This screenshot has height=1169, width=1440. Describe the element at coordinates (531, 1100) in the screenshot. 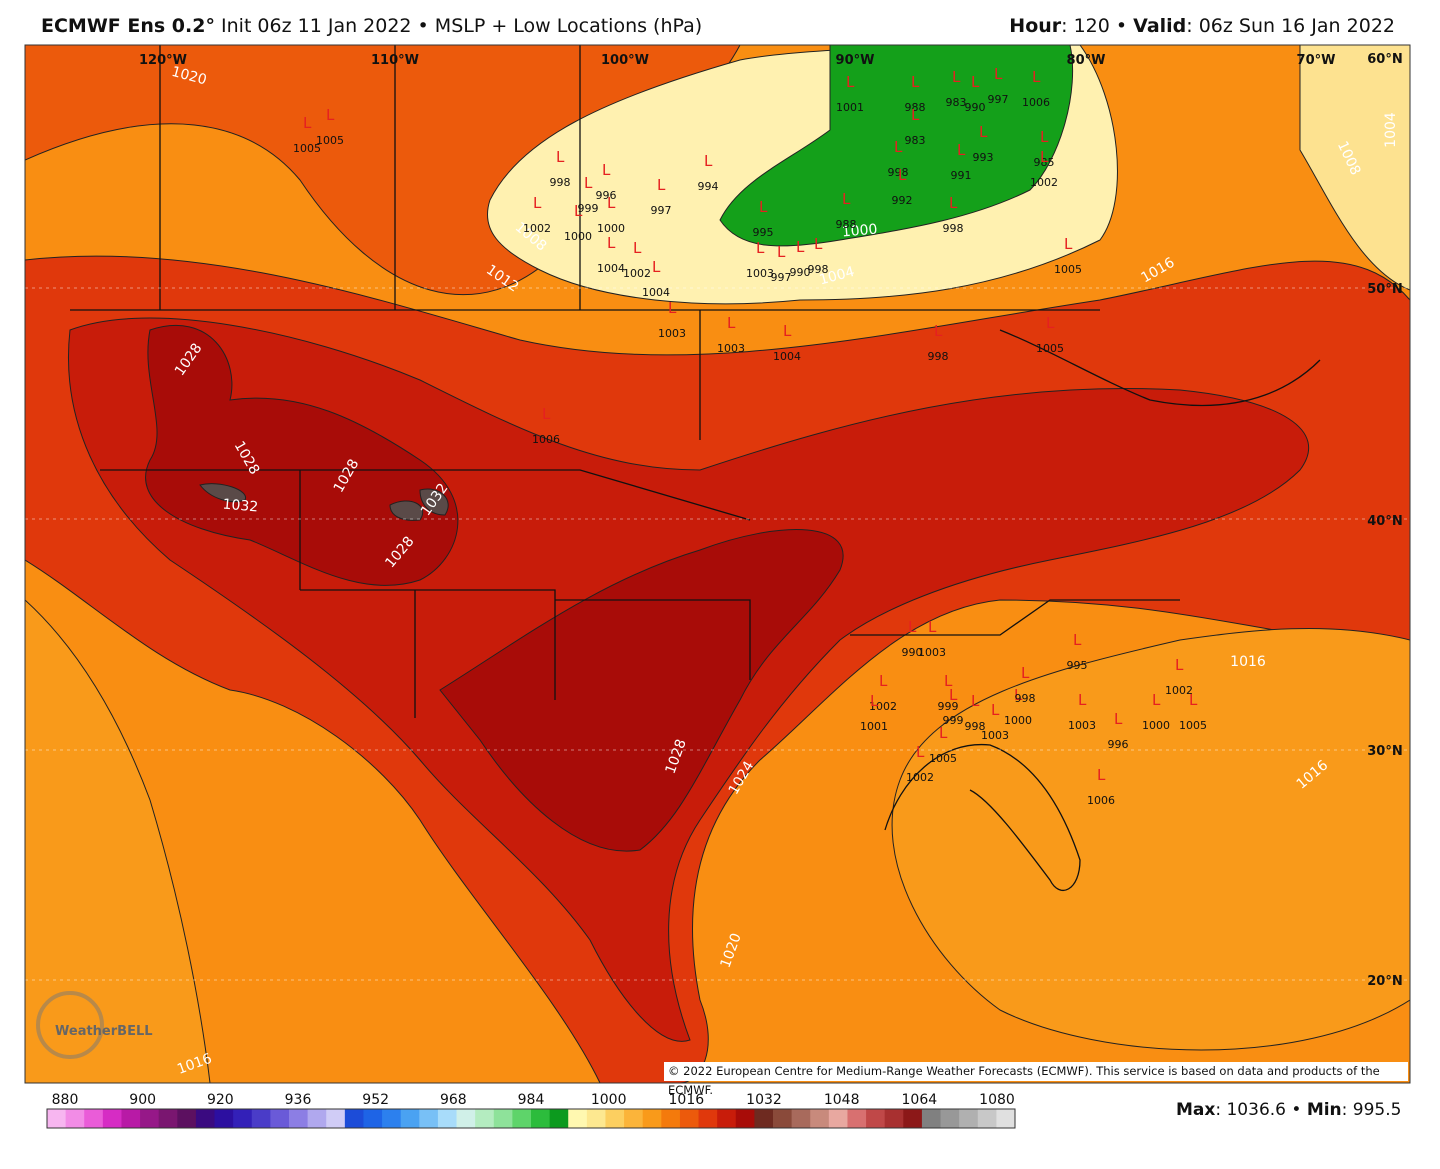

I see `colorbar-label: 984` at that location.